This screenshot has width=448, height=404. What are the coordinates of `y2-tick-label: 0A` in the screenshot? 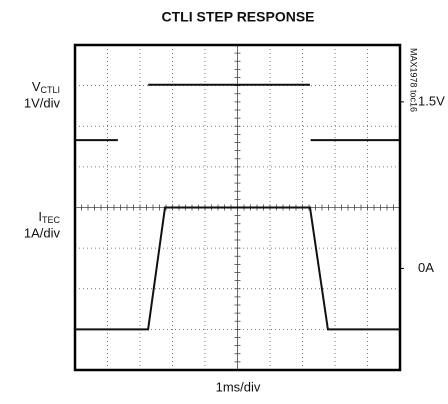 It's located at (426, 267).